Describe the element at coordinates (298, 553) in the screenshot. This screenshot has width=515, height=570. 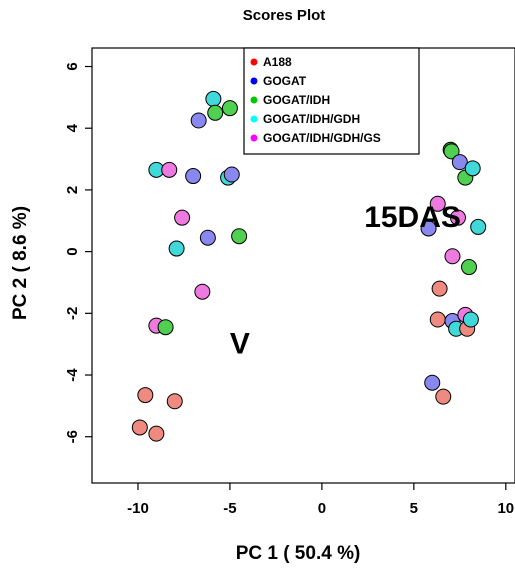
I see `x-axis-label: PC 1 ( 50.4 %)` at that location.